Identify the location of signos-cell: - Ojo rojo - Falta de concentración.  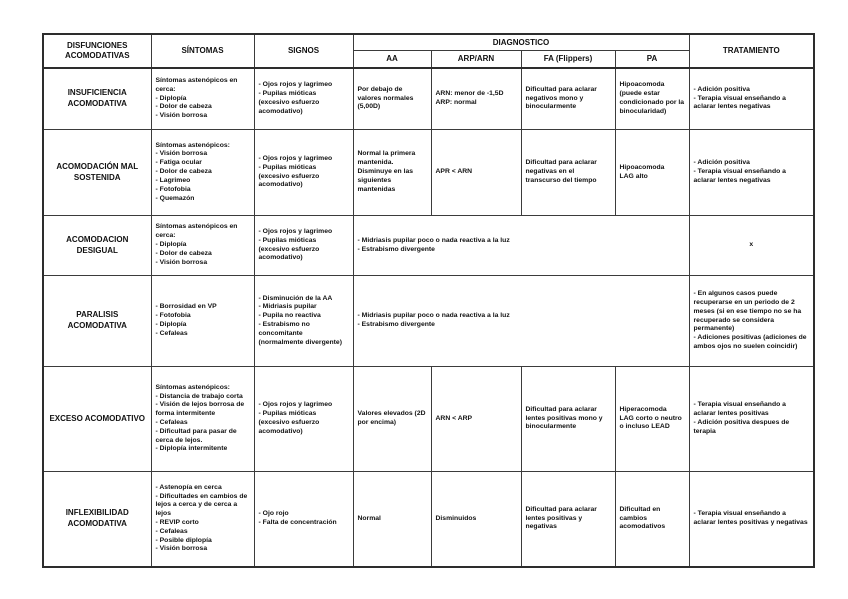
(303, 519).